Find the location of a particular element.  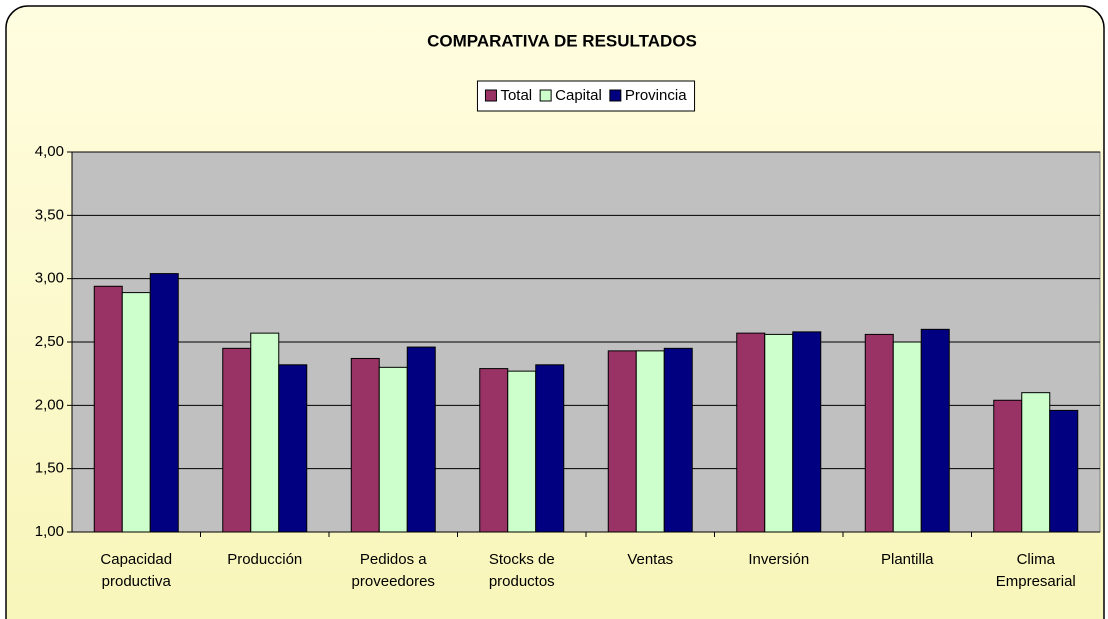

y-tick-label: 4,00 is located at coordinates (49, 151).